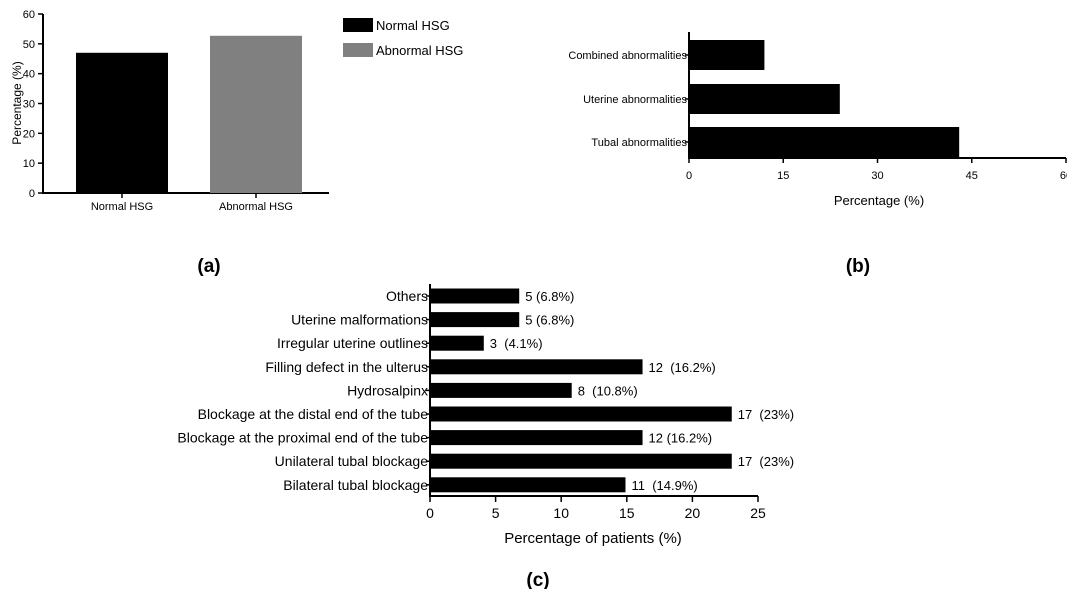  I want to click on panel-label-a: (a), so click(208, 266).